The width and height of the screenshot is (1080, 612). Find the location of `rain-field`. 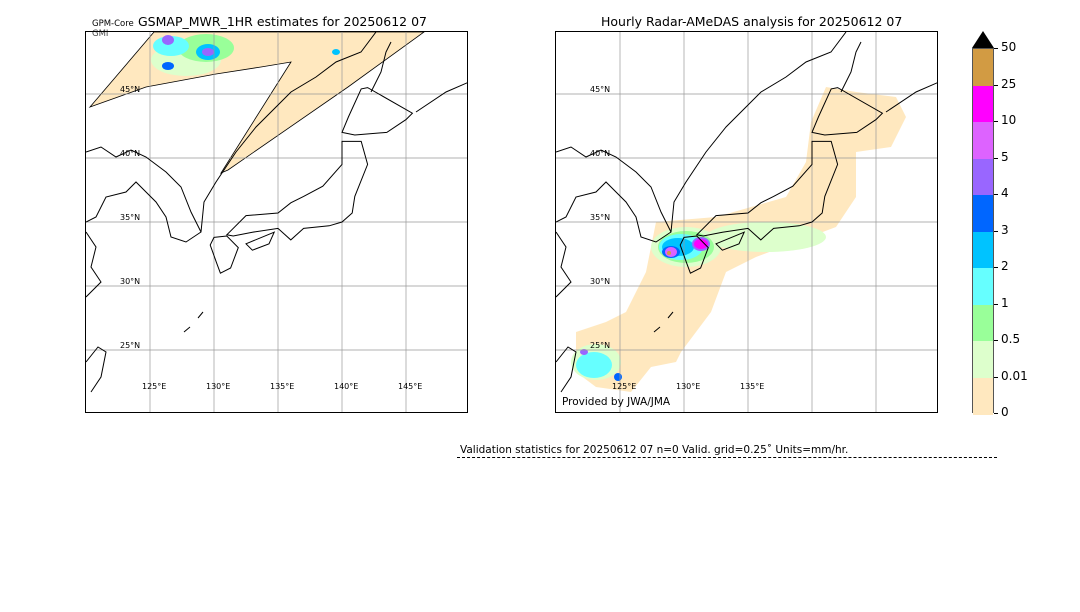

rain-field is located at coordinates (256, 103).